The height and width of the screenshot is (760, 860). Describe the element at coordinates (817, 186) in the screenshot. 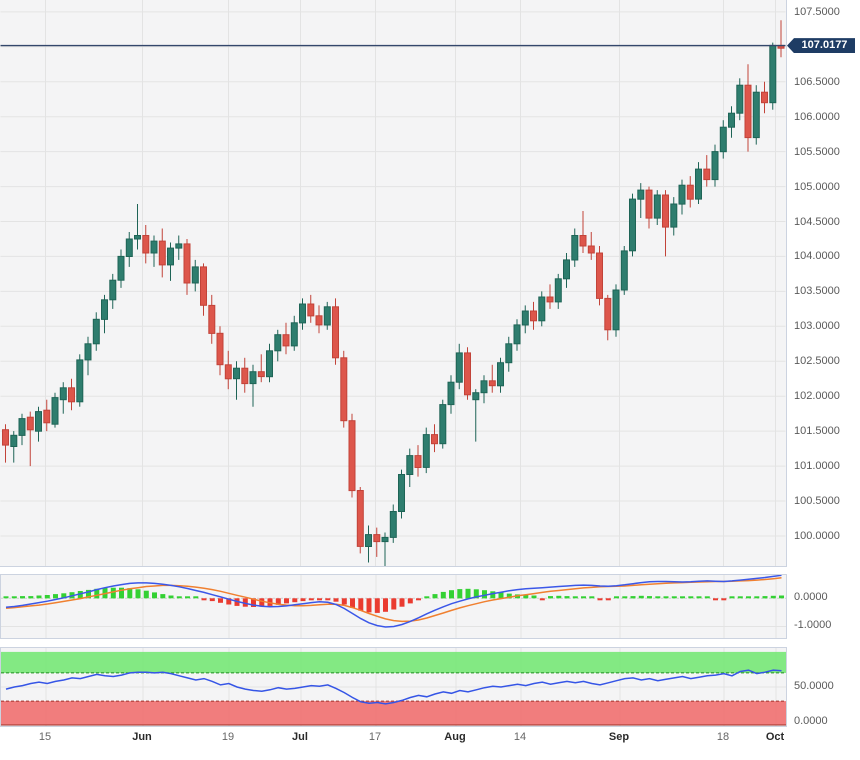

I see `price-tick-label: 105.0000` at that location.